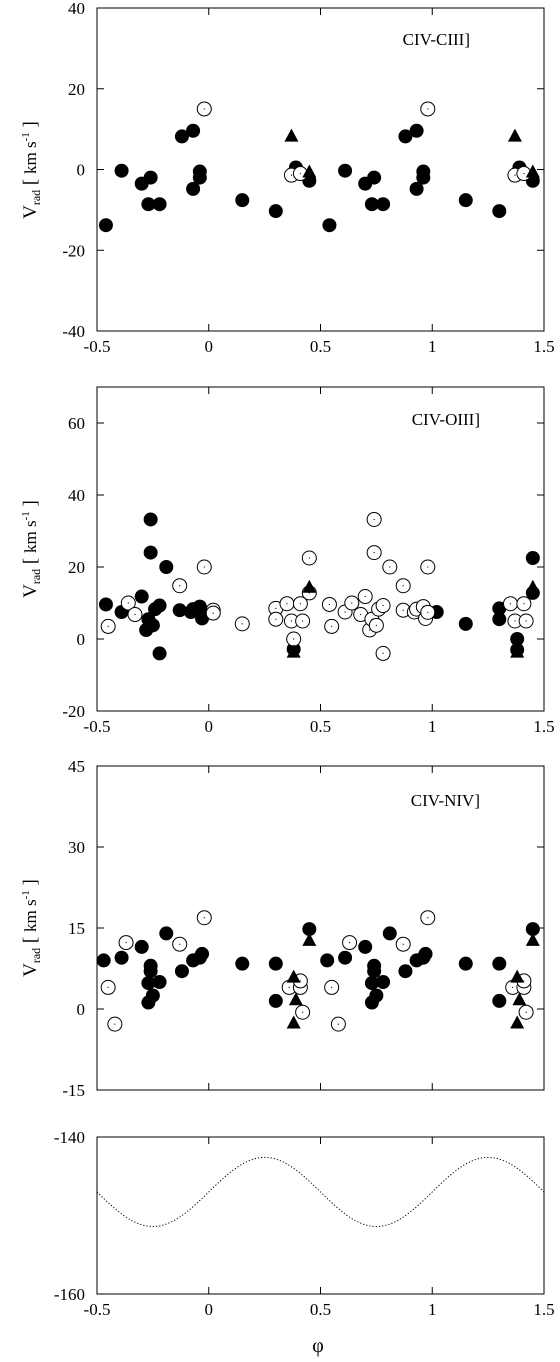 Image resolution: width=560 pixels, height=1362 pixels. I want to click on panel-velocity-curve: -0.5 0 0.5 1 1.5 -160 -140, so click(304, 1223).